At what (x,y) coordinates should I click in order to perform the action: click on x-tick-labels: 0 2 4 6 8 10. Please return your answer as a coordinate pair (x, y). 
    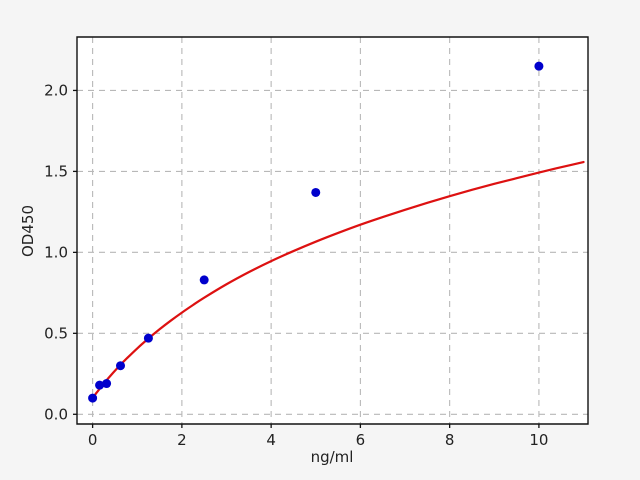
    Looking at the image, I should click on (318, 440).